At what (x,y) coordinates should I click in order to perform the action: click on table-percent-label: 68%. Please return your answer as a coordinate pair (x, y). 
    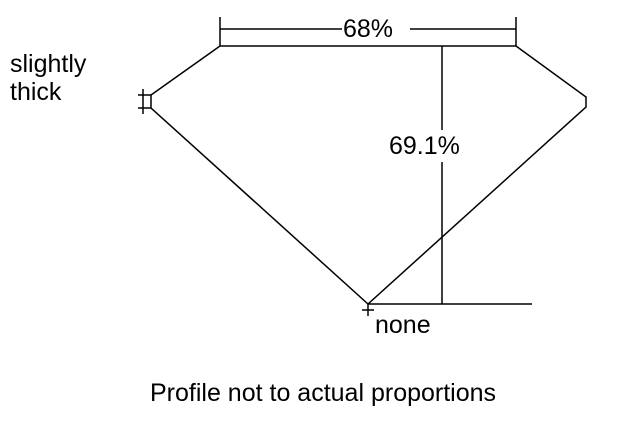
    Looking at the image, I should click on (368, 29).